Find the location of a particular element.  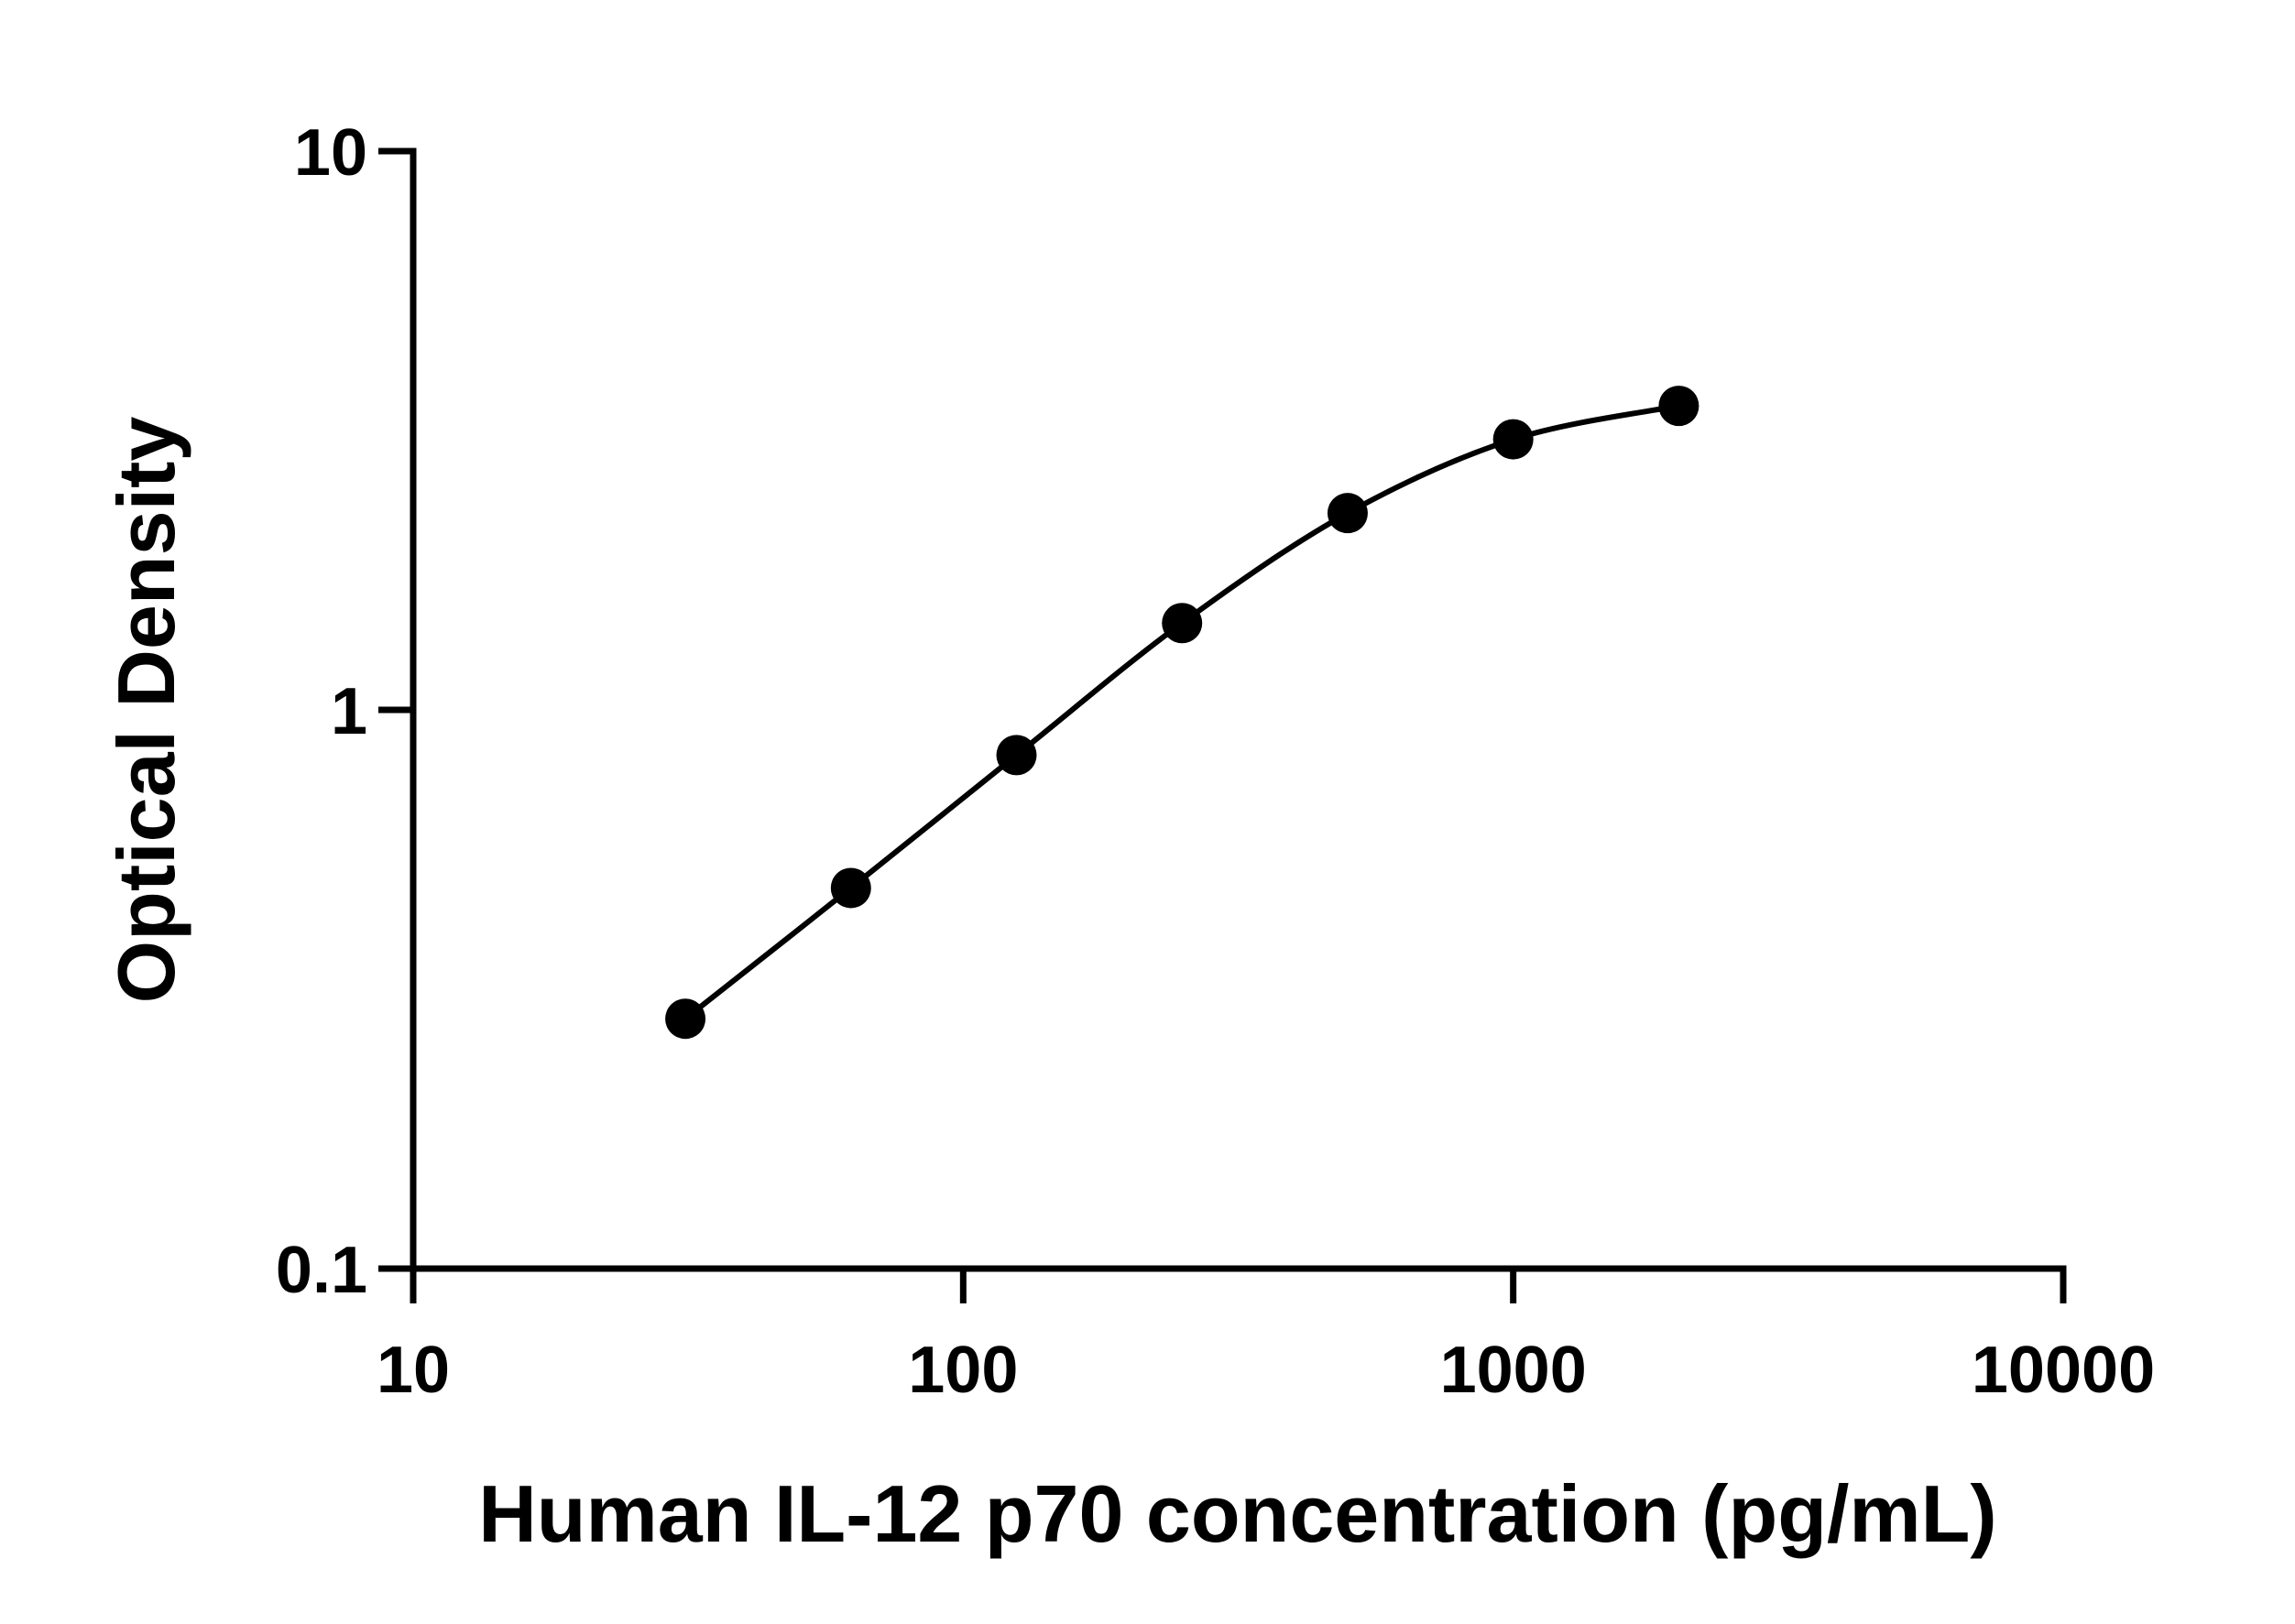

y-axis-title: Optical Density is located at coordinates (146, 710).